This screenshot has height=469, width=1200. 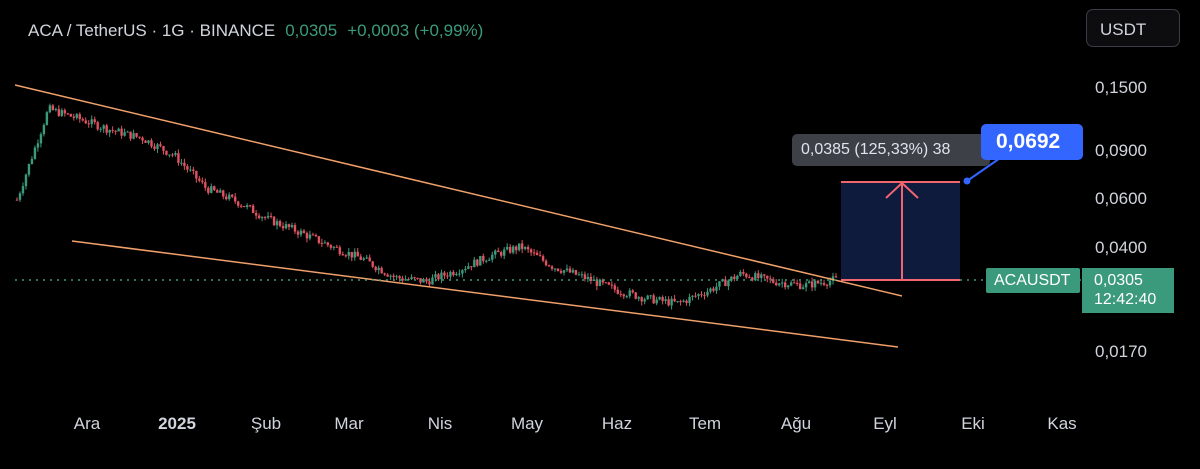 I want to click on measure-box, so click(x=900, y=231).